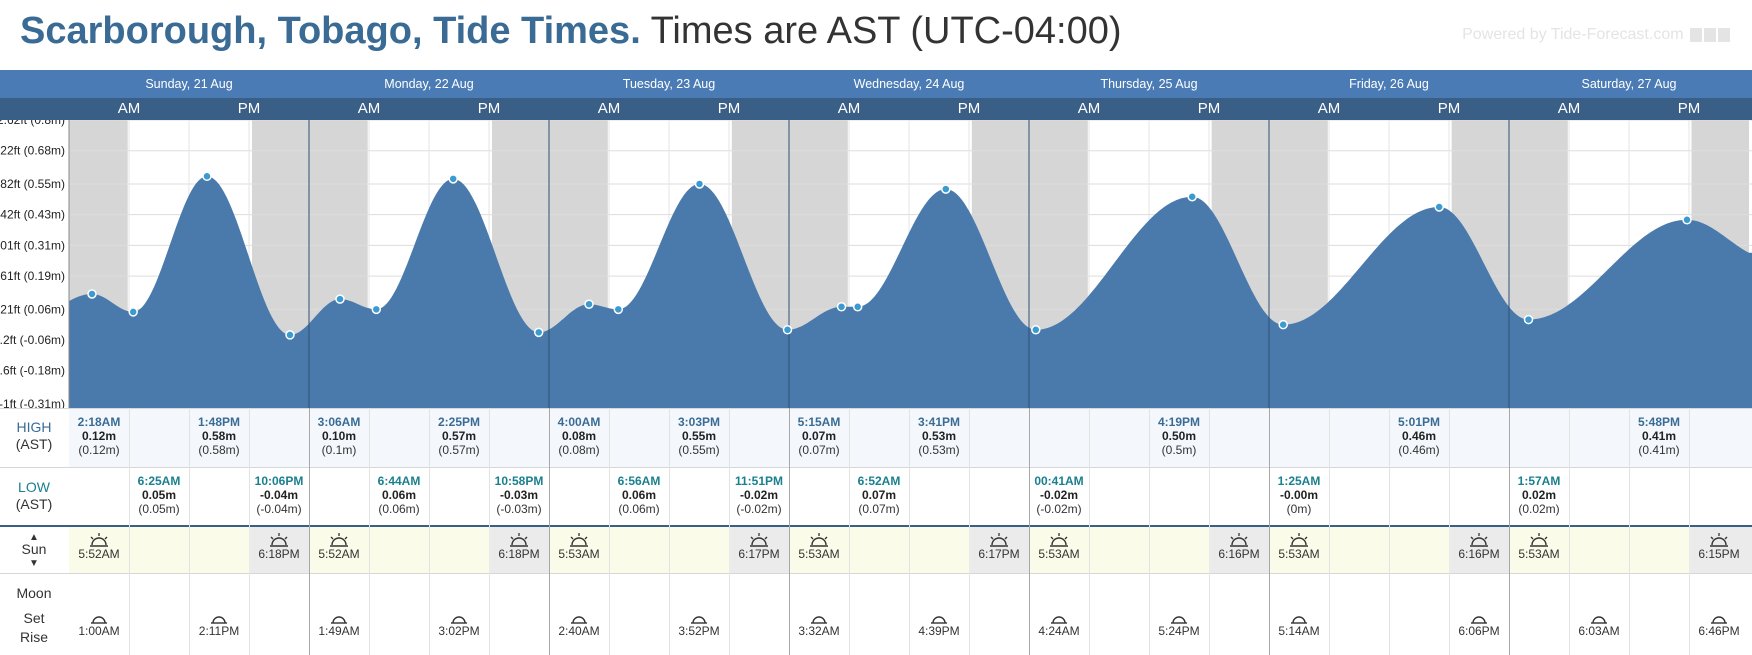 The width and height of the screenshot is (1752, 655). Describe the element at coordinates (99, 631) in the screenshot. I see `moon-time: 1:00AM` at that location.